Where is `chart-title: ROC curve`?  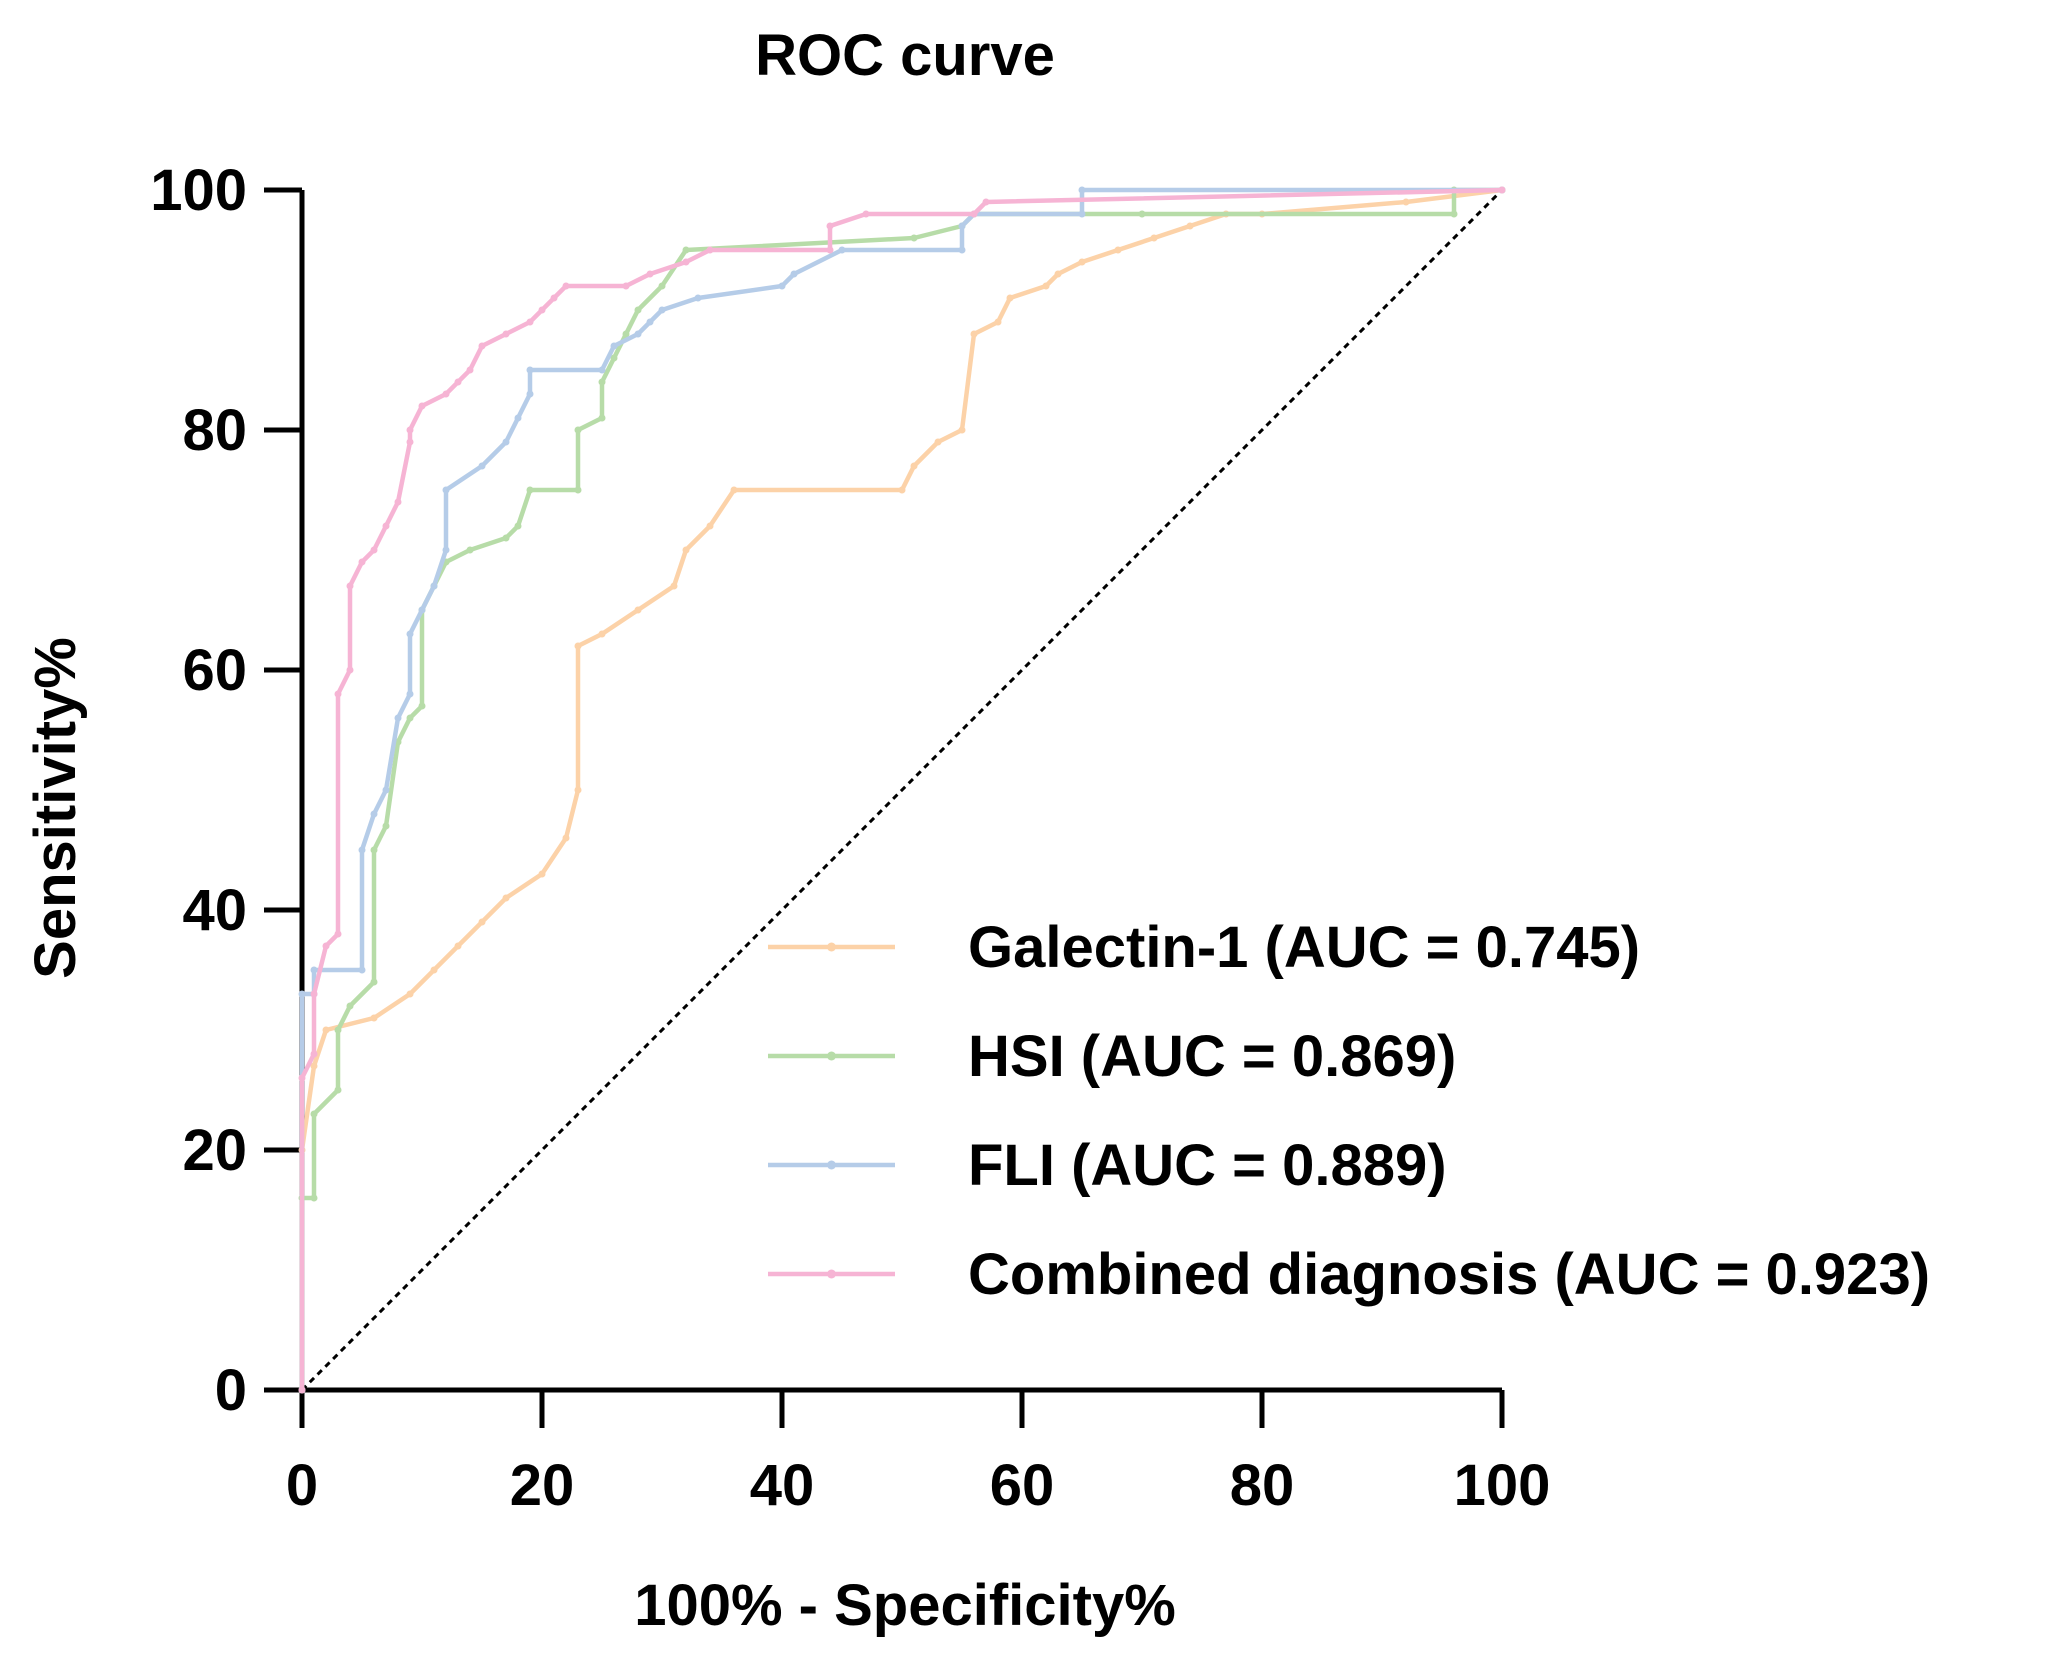
chart-title: ROC curve is located at coordinates (905, 55).